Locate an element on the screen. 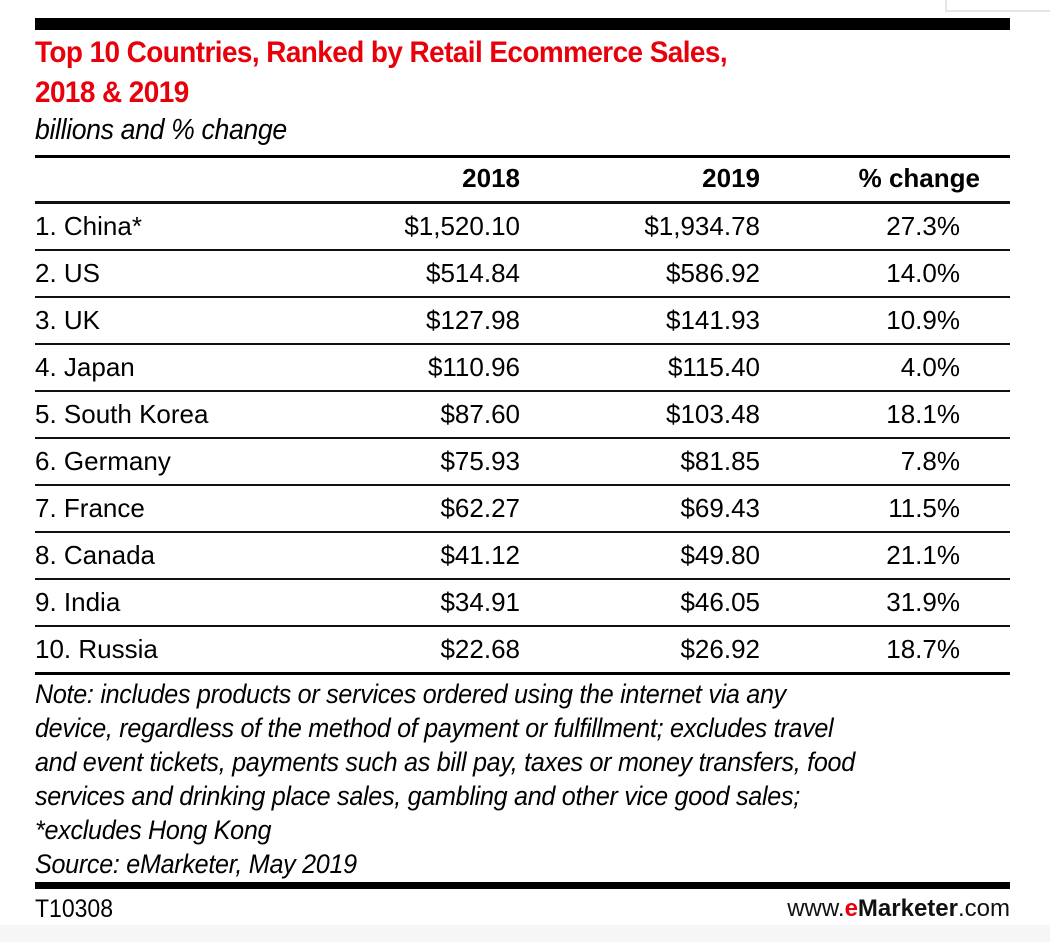 This screenshot has width=1050, height=942. value-2018-cell: $75.93 is located at coordinates (447, 462).